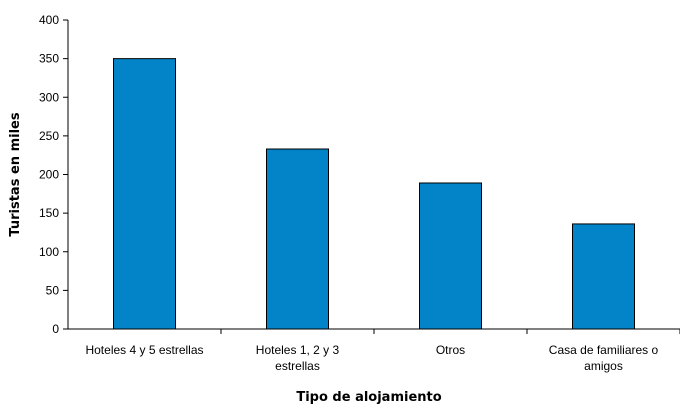 The width and height of the screenshot is (680, 407). I want to click on x-tick-label-line: Hoteles 4 y 5 estrellas, so click(144, 350).